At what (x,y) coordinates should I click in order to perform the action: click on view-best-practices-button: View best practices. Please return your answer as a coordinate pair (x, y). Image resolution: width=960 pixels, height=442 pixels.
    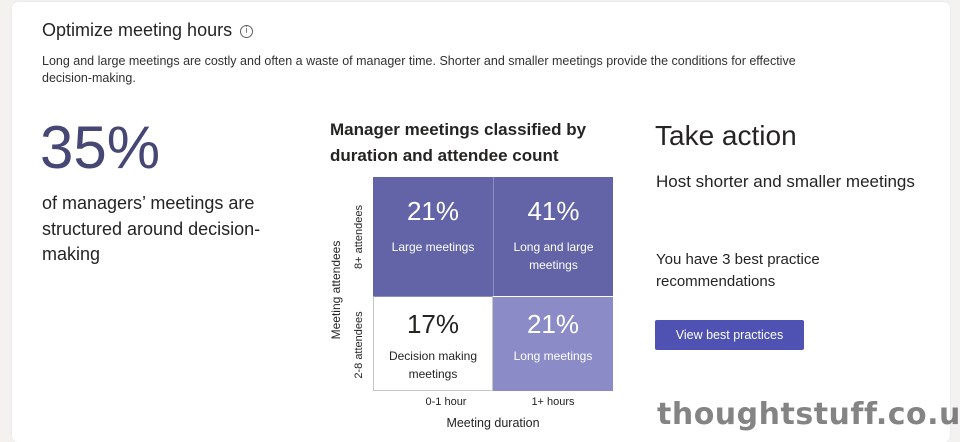
    Looking at the image, I should click on (729, 335).